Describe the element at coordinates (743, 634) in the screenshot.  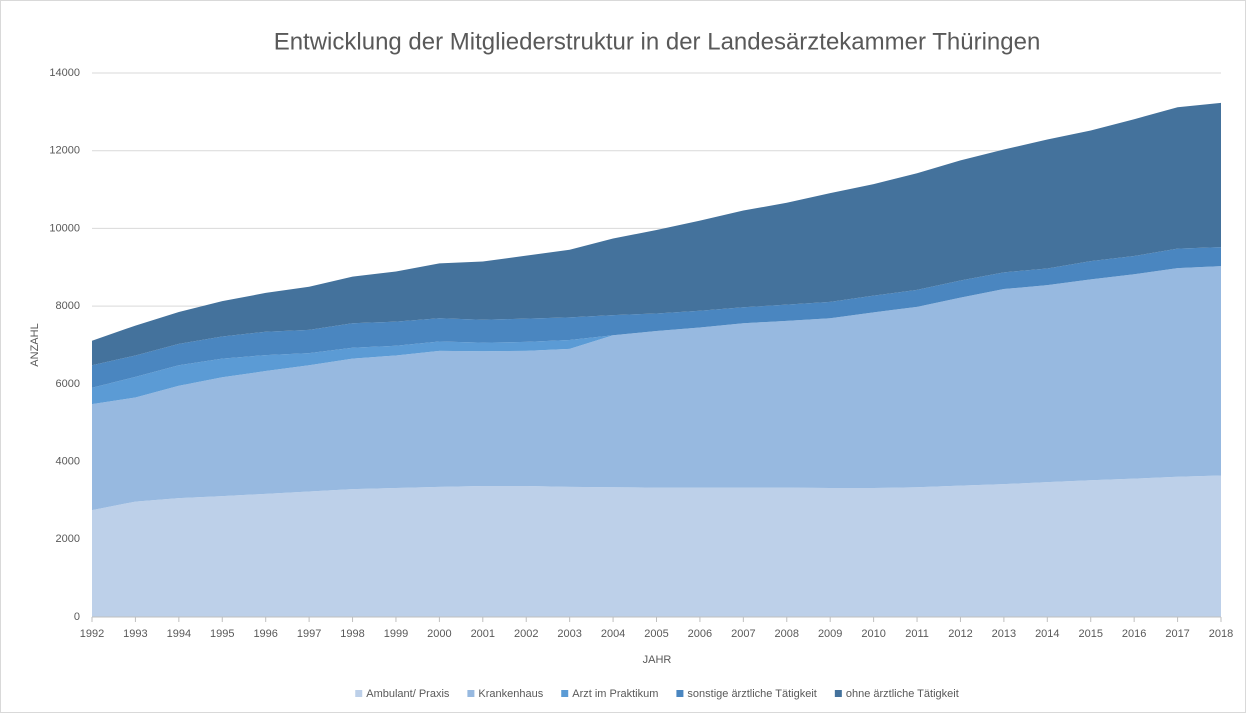
I see `x-tick-label: 2007` at that location.